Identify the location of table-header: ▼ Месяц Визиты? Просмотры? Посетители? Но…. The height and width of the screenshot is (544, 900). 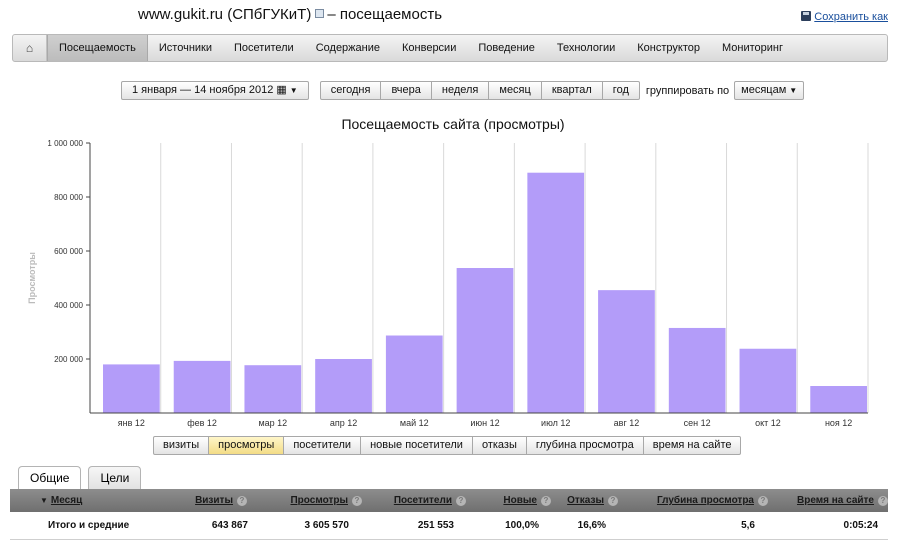
(449, 500).